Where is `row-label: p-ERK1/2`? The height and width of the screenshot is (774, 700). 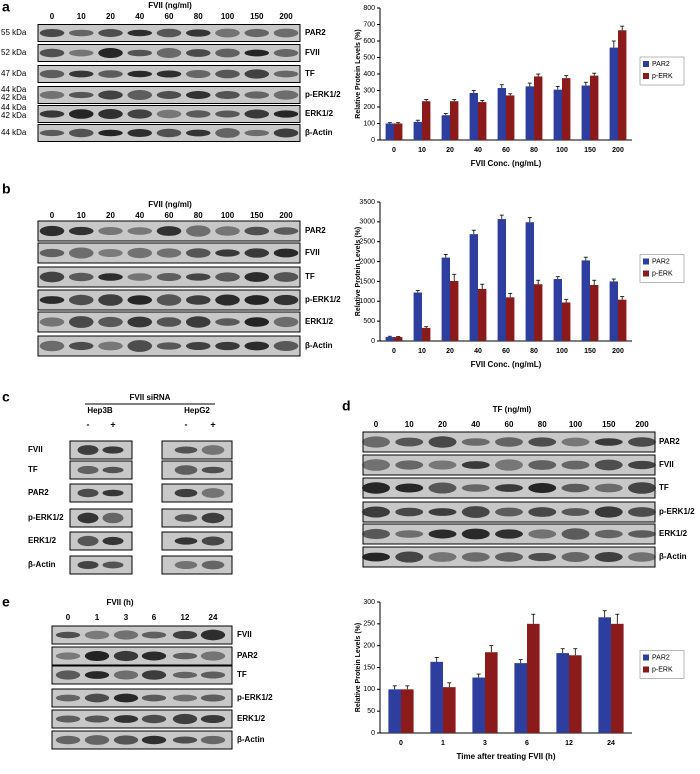
row-label: p-ERK1/2 is located at coordinates (323, 94).